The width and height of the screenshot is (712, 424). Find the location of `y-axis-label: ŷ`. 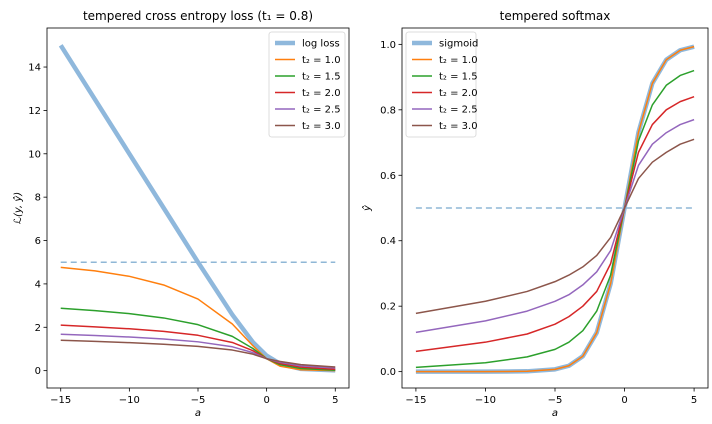

y-axis-label: ŷ is located at coordinates (367, 208).